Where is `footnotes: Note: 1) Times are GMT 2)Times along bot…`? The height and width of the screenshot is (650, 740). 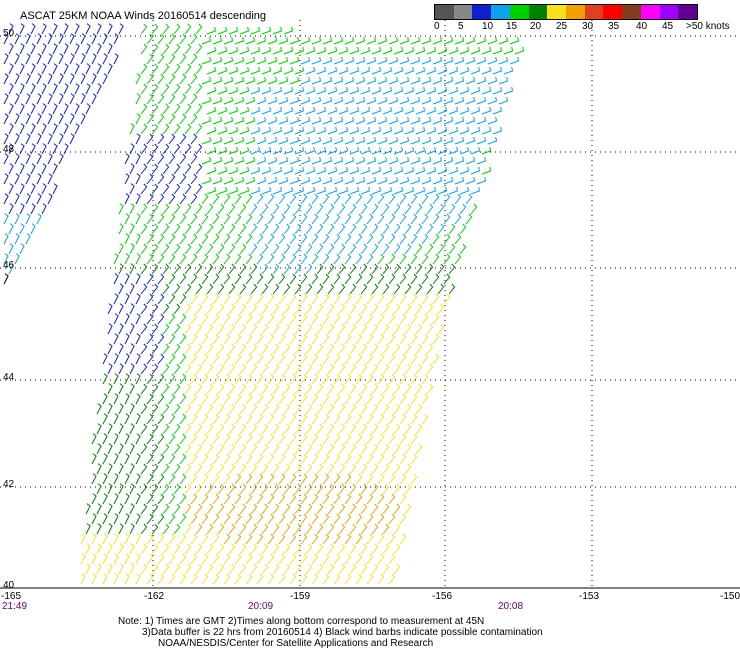
footnotes: Note: 1) Times are GMT 2)Times along bot… is located at coordinates (378, 632).